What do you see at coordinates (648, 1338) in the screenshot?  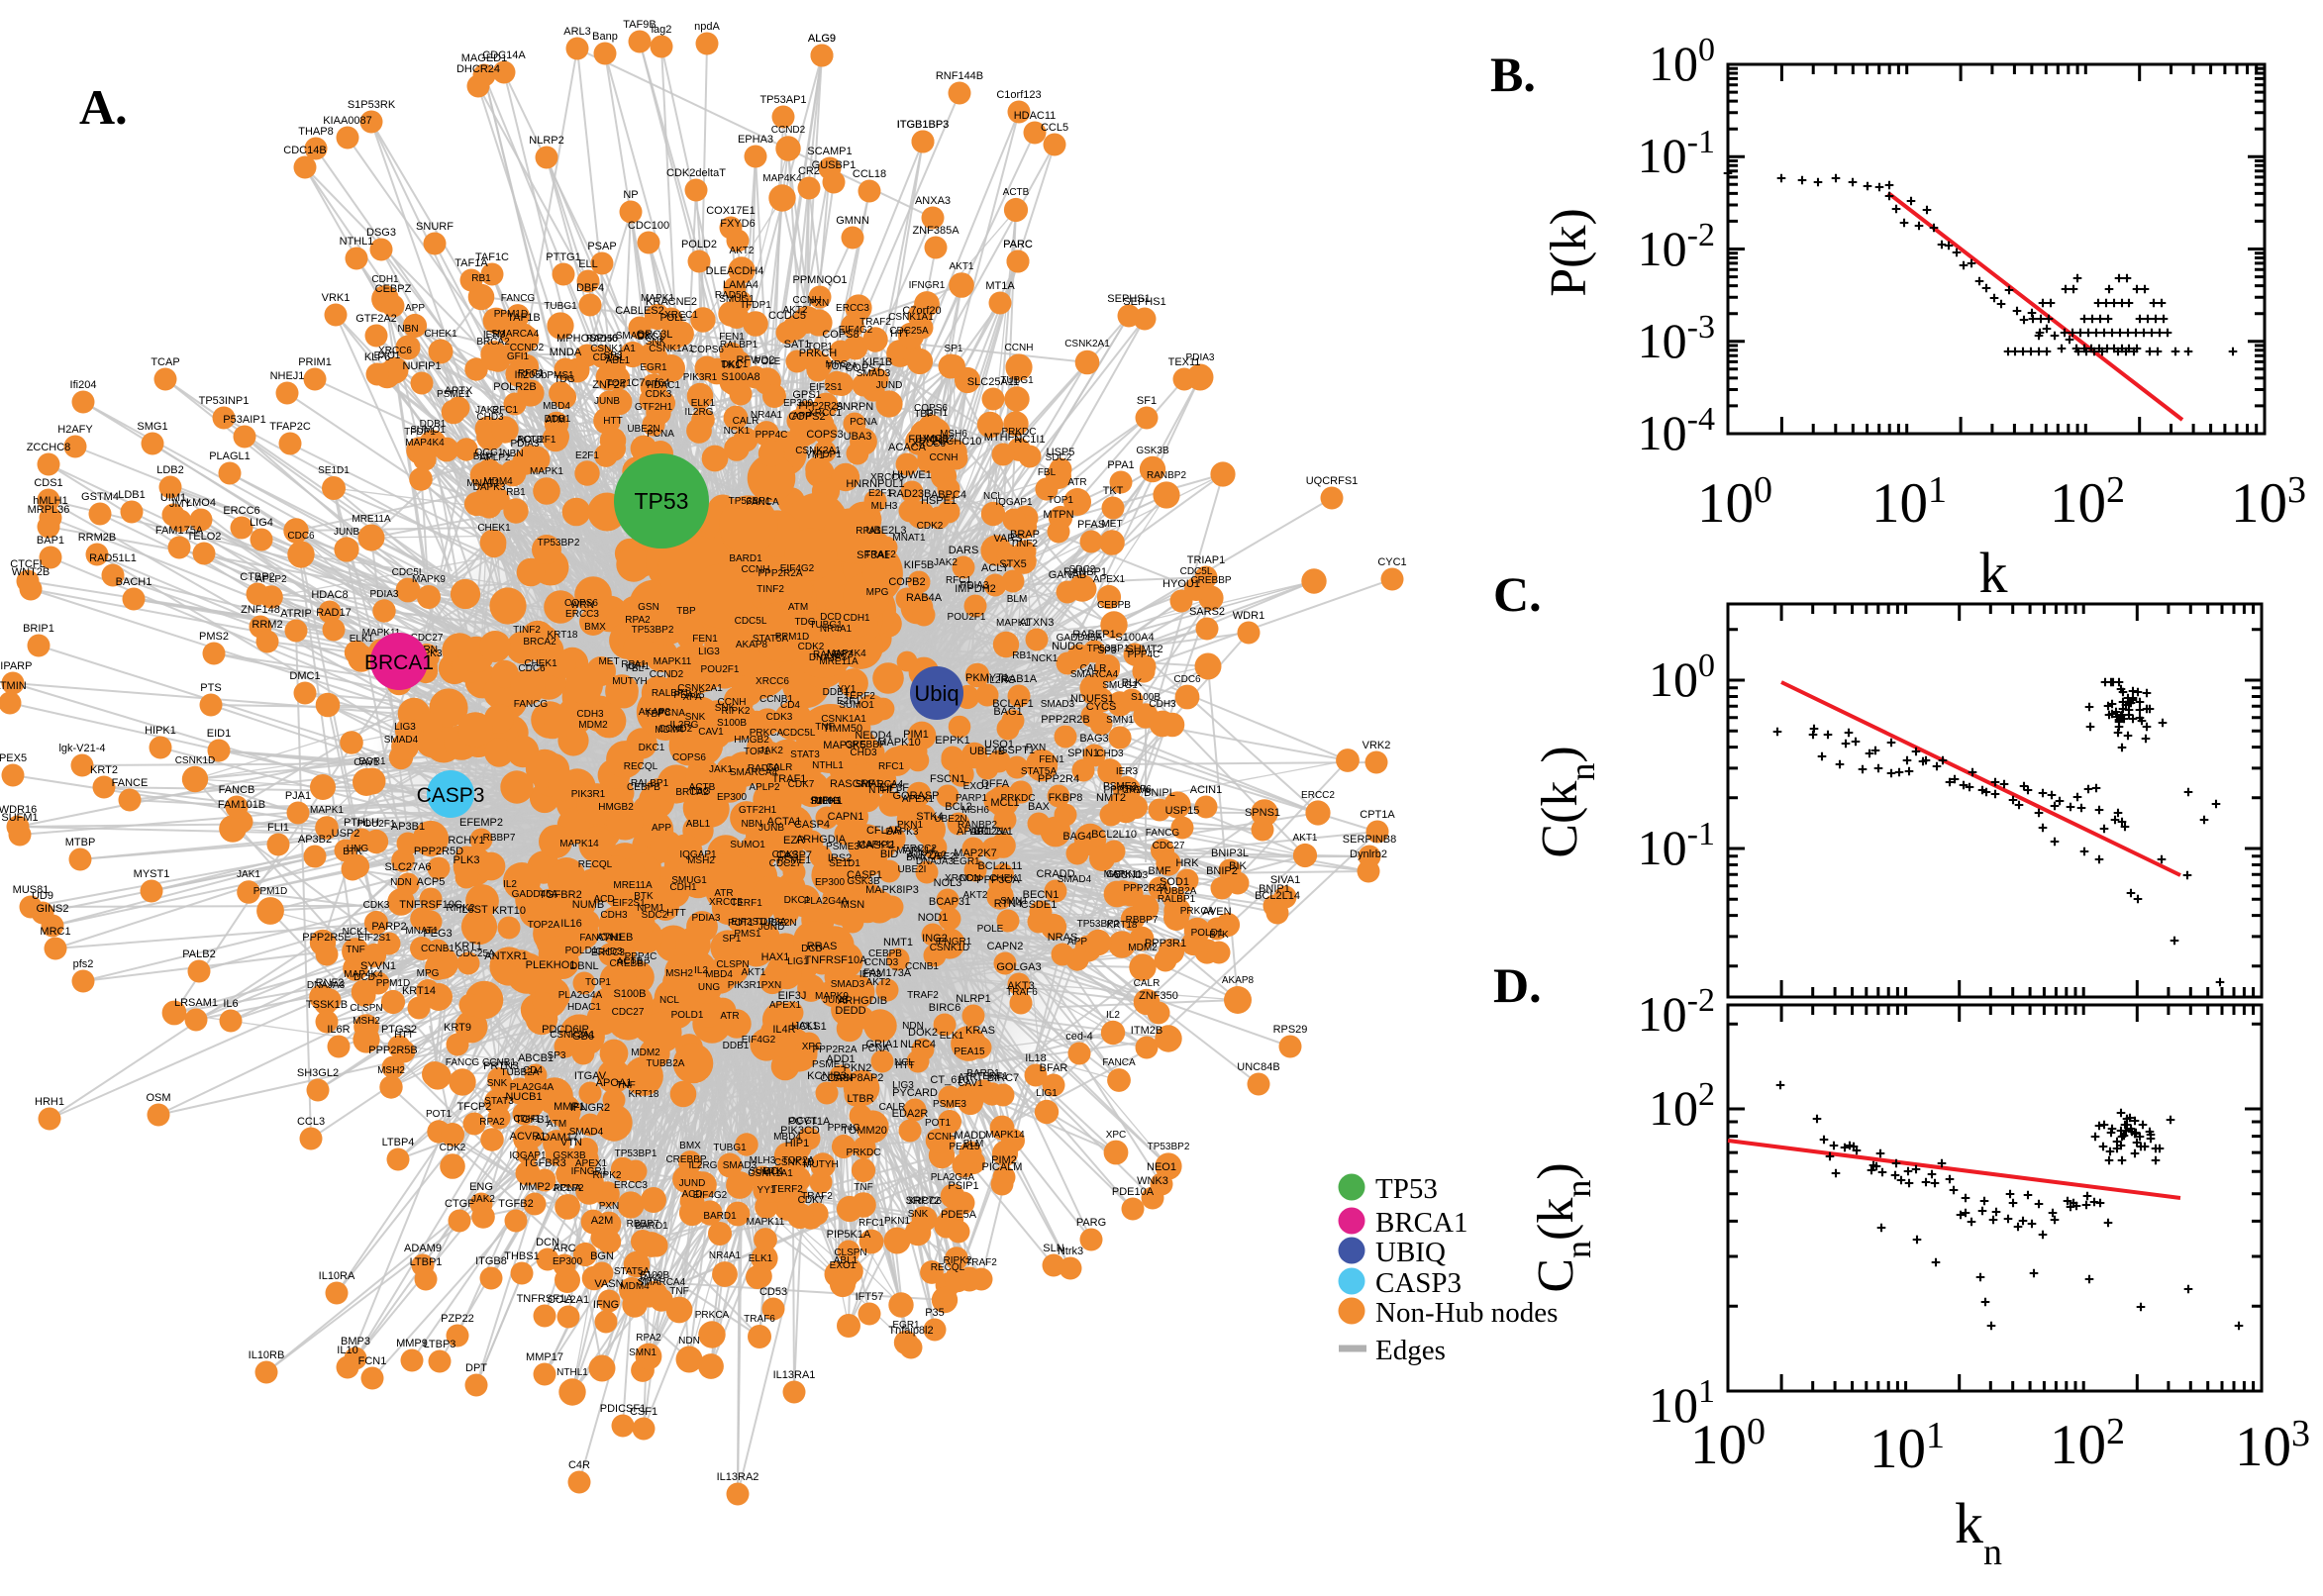 I see `svg-text: RPA2` at bounding box center [648, 1338].